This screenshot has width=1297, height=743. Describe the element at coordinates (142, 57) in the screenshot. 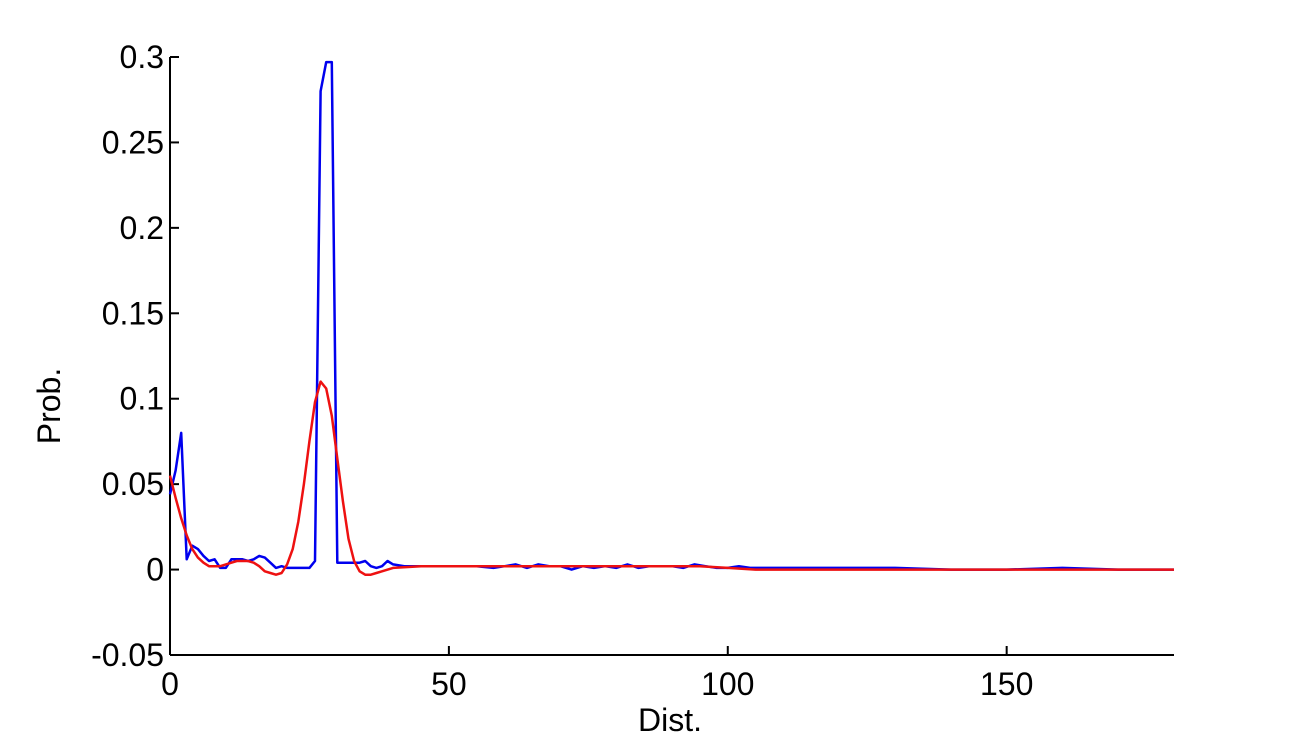

I see `y-tick-label: 0.3` at that location.